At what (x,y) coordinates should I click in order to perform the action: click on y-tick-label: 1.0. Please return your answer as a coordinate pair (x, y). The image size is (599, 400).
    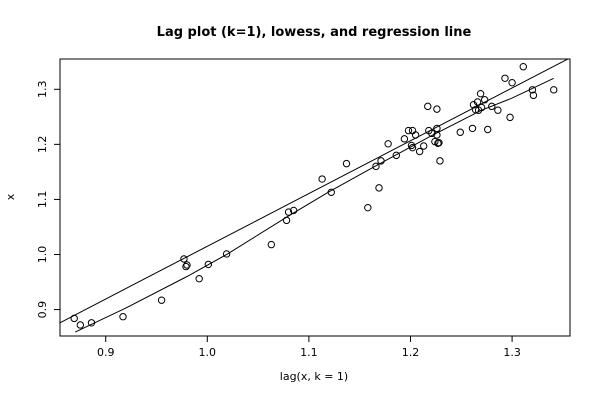
    Looking at the image, I should click on (42, 254).